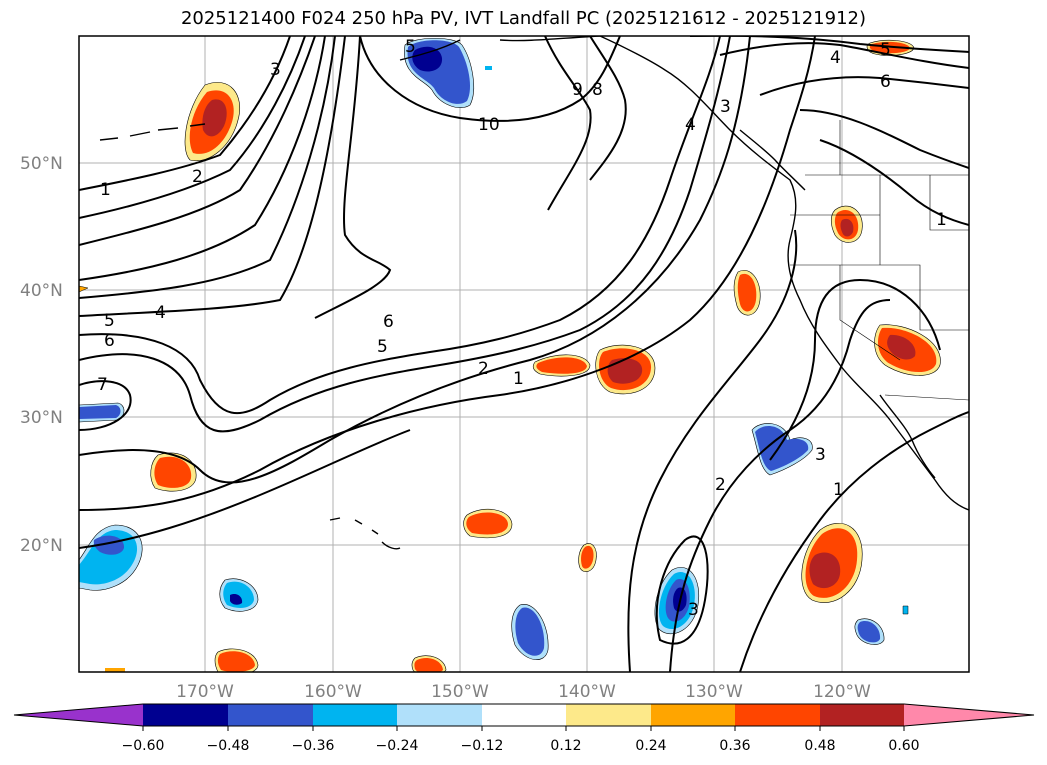  I want to click on contour-3-mid-east, so click(884, 139).